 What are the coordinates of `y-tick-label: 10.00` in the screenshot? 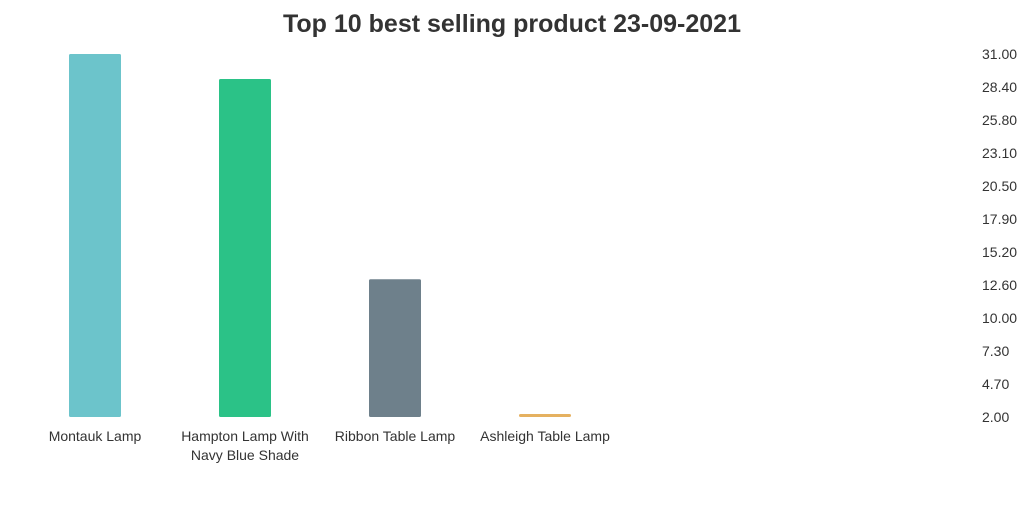 It's located at (999, 318).